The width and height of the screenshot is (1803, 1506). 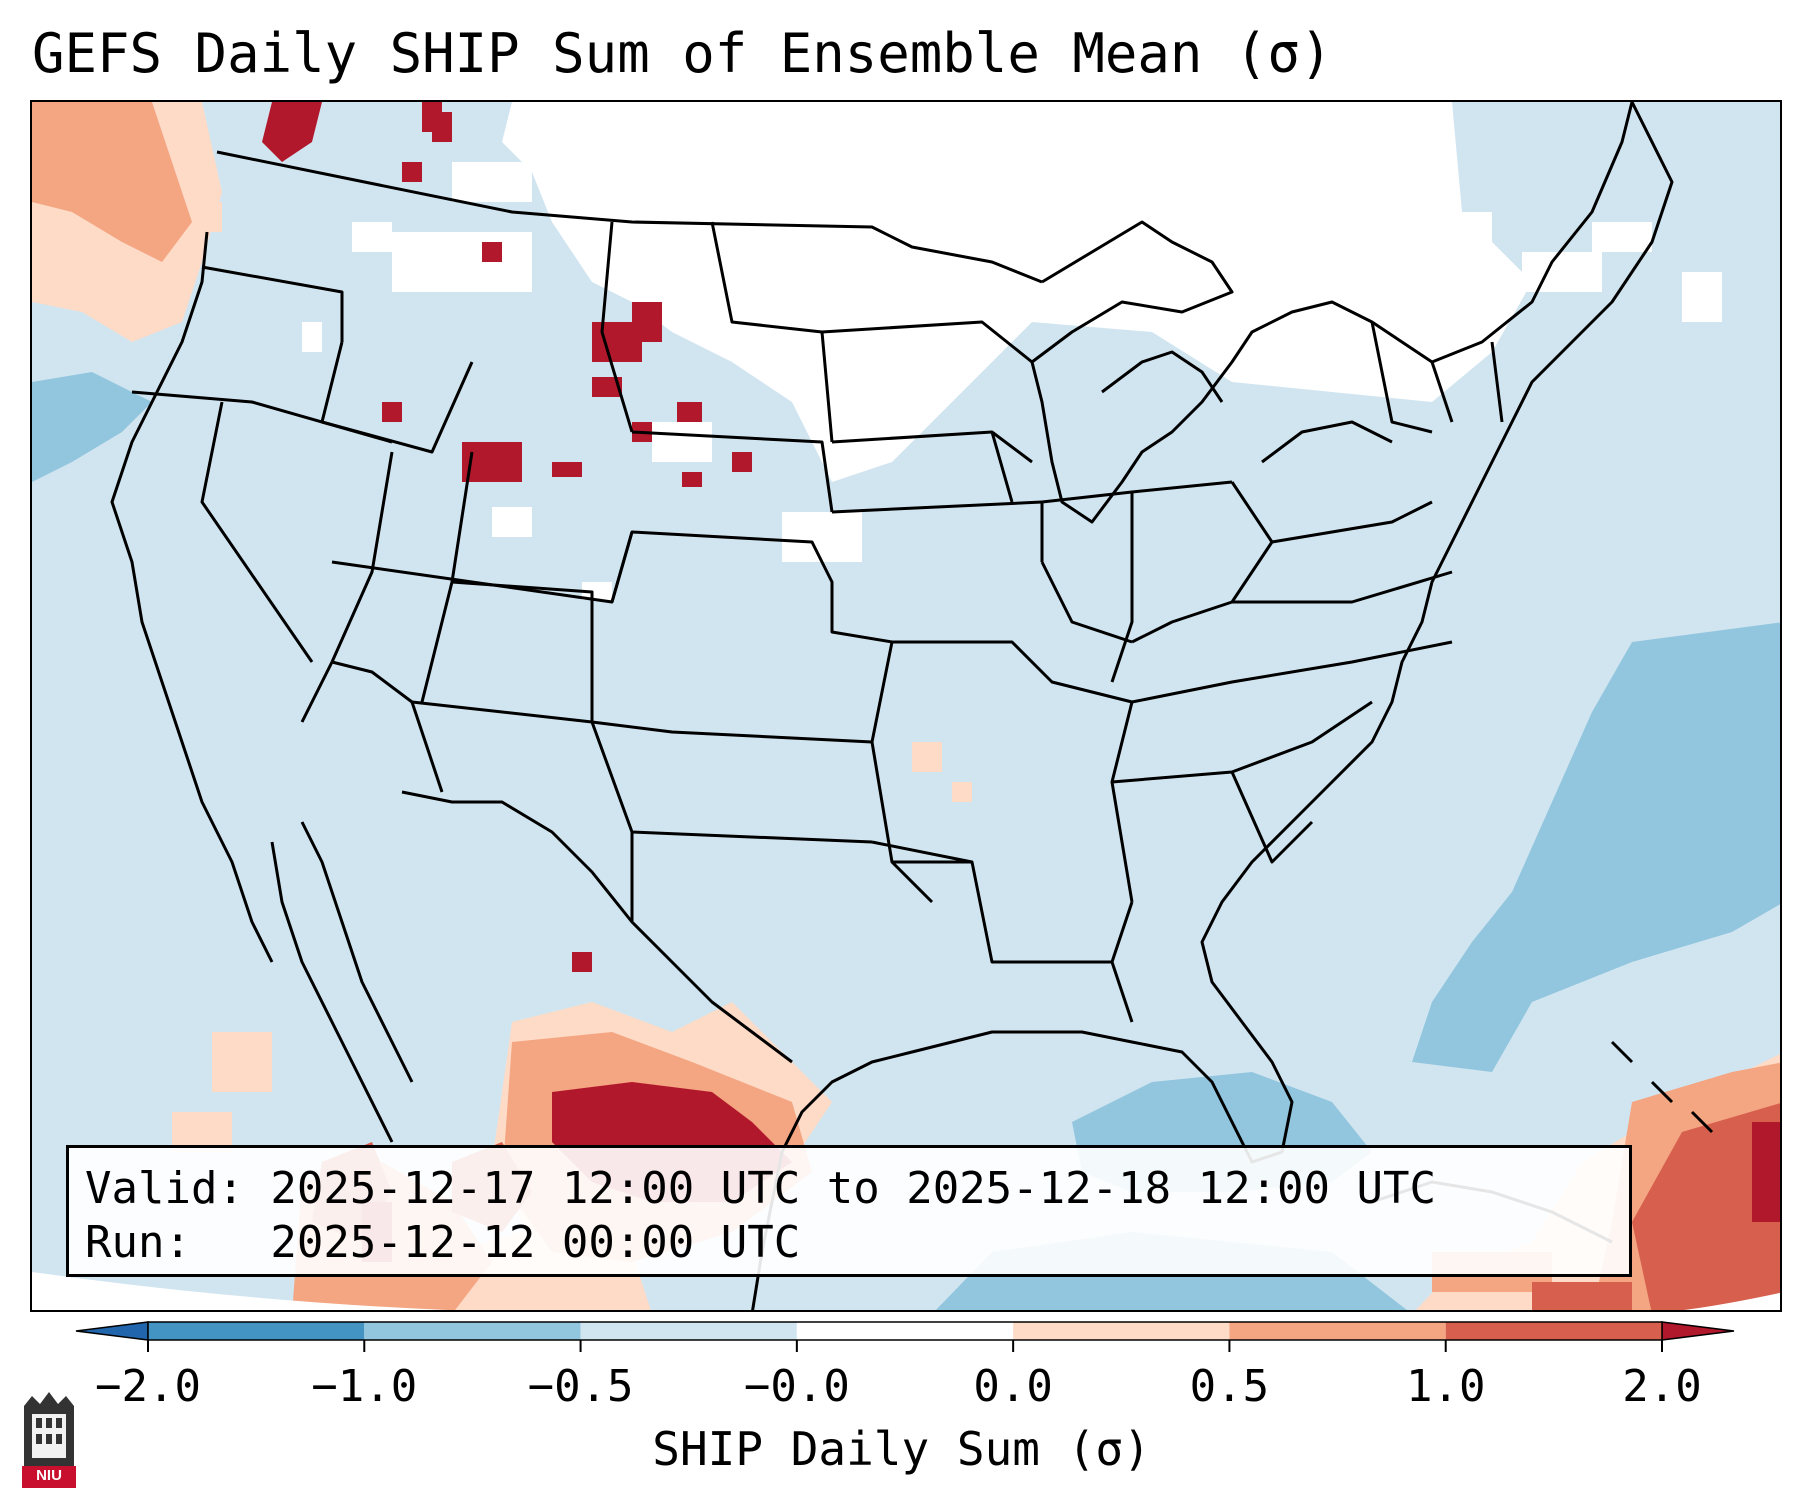 I want to click on projection-edge-right, so click(x=1731, y=1301).